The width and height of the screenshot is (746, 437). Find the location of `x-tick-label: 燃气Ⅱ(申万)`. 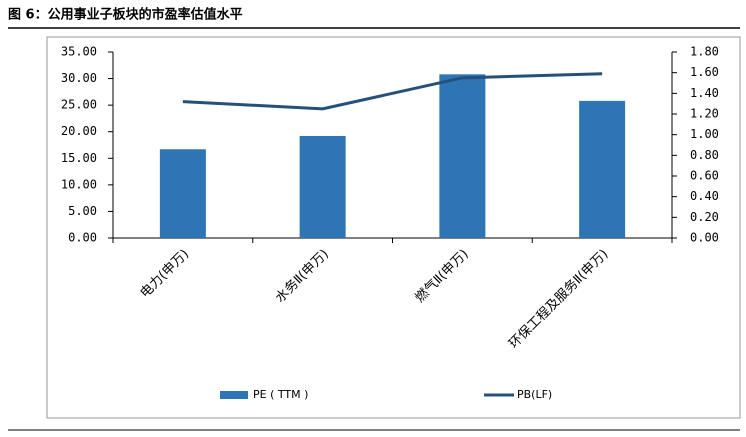

x-tick-label: 燃气Ⅱ(申万) is located at coordinates (442, 276).